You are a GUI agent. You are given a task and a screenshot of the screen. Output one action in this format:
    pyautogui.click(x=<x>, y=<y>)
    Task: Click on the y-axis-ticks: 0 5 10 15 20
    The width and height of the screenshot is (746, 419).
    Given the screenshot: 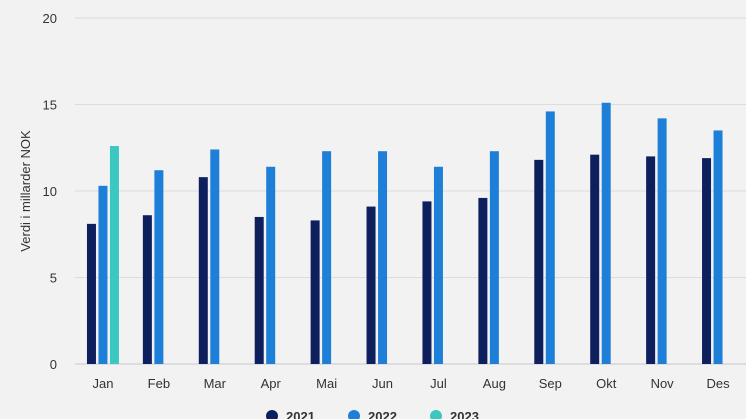 What is the action you would take?
    pyautogui.click(x=50, y=191)
    